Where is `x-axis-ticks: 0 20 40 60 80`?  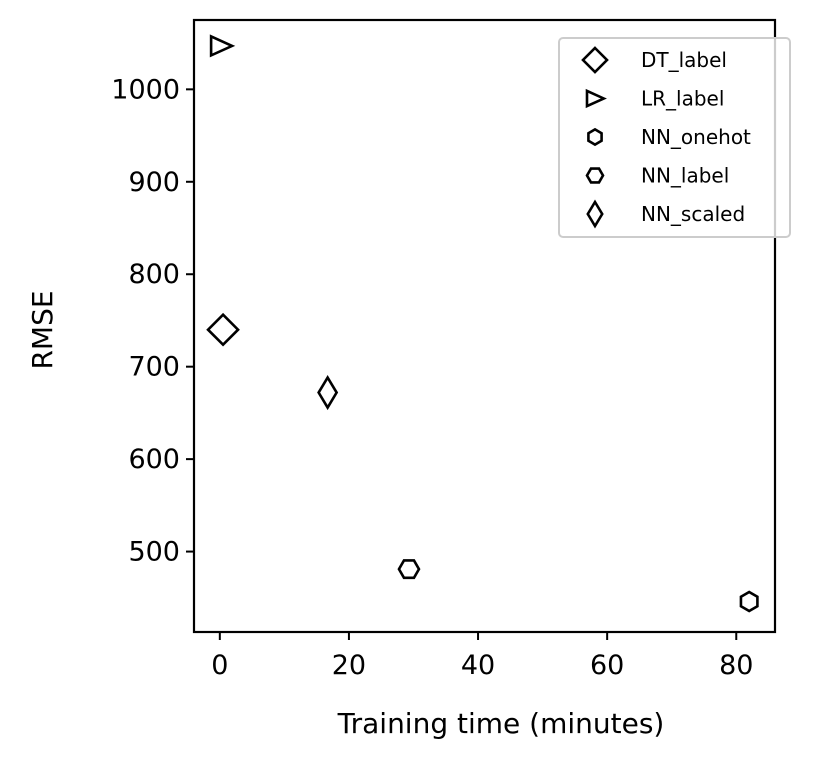
x-axis-ticks: 0 20 40 60 80 is located at coordinates (482, 656).